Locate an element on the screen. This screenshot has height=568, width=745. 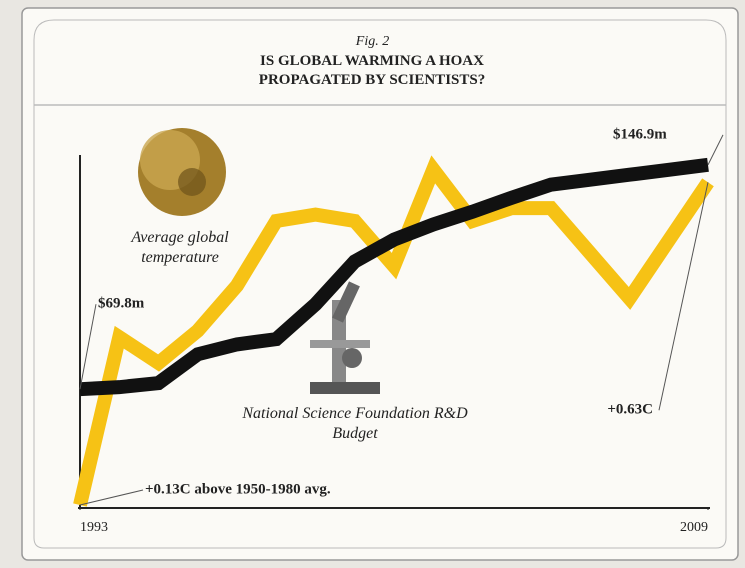
microscope-icon is located at coordinates (345, 337).